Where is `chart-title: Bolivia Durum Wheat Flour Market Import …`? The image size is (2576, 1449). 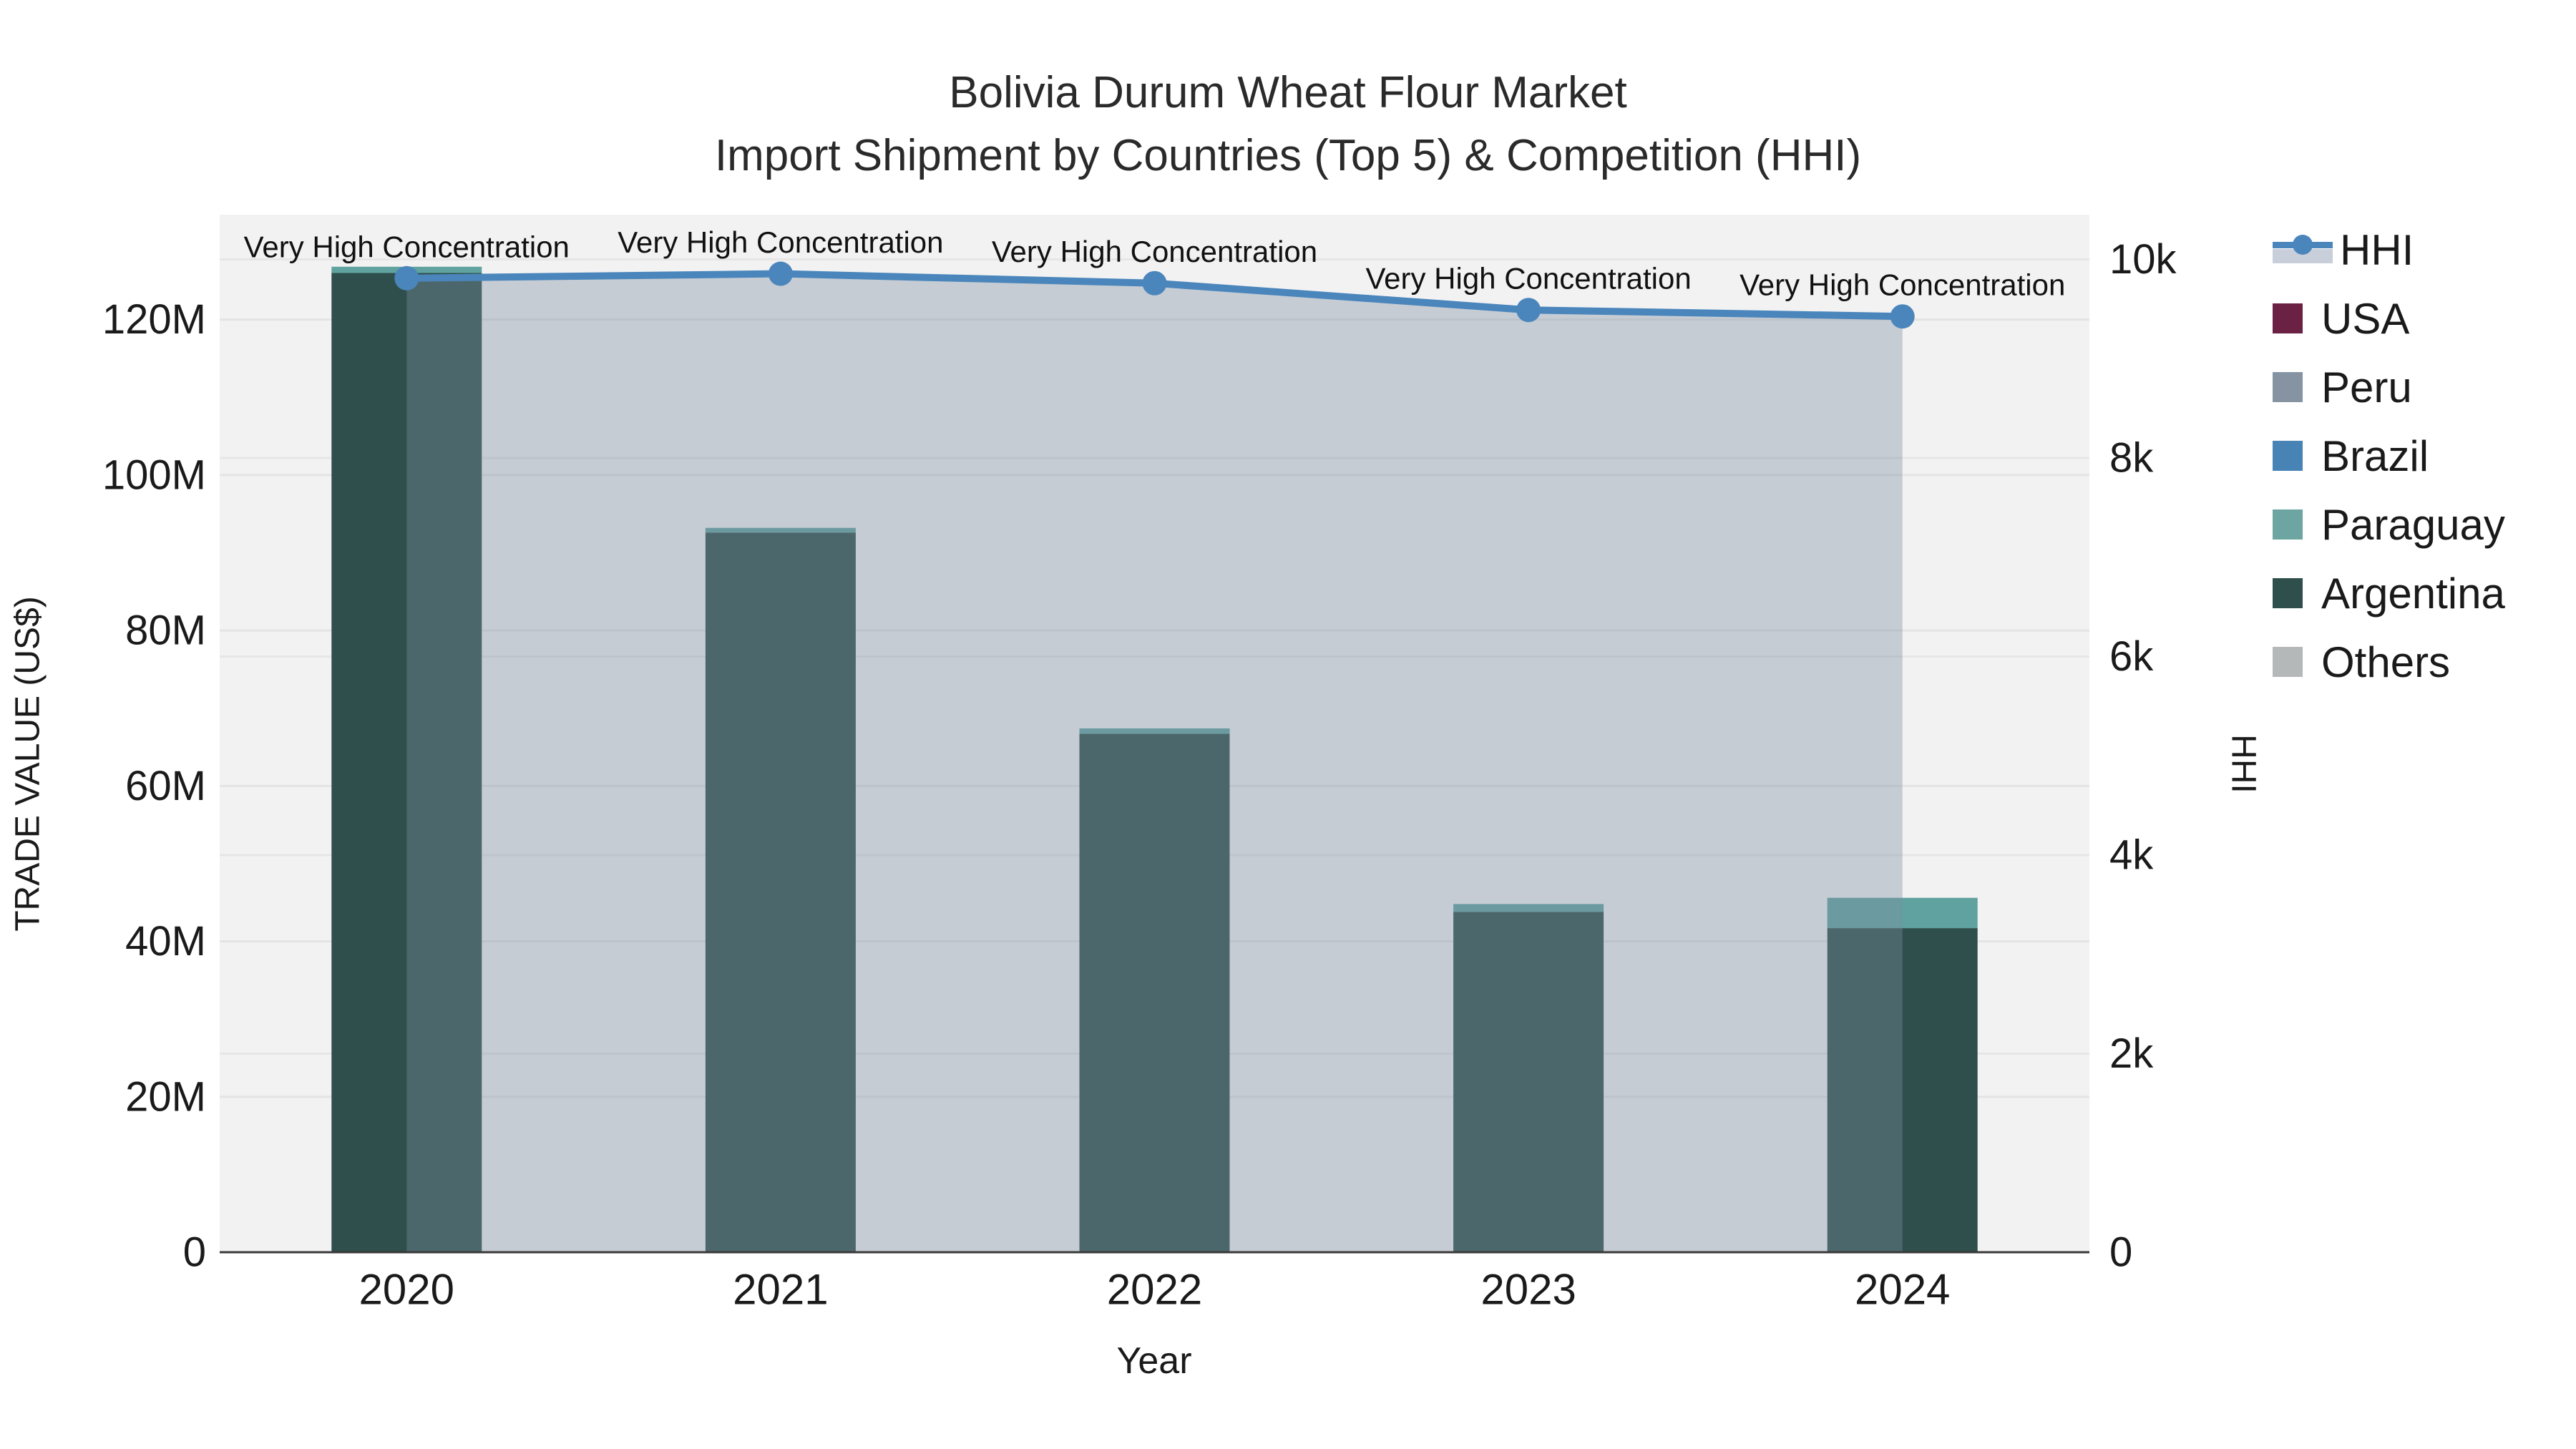 chart-title: Bolivia Durum Wheat Flour Market Import … is located at coordinates (1288, 124).